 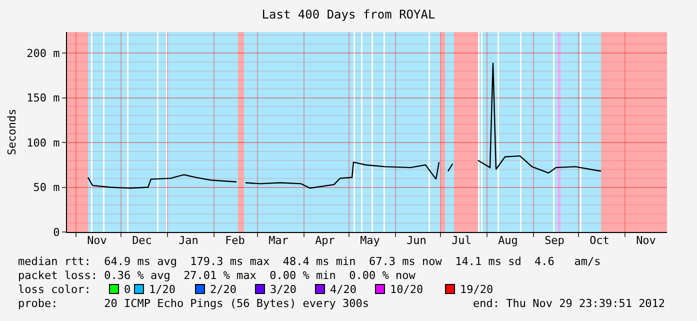 What do you see at coordinates (217, 275) in the screenshot?
I see `text: packet loss: 0.36 % avg 27.01 % max 0.00 % min 0.00 % now` at bounding box center [217, 275].